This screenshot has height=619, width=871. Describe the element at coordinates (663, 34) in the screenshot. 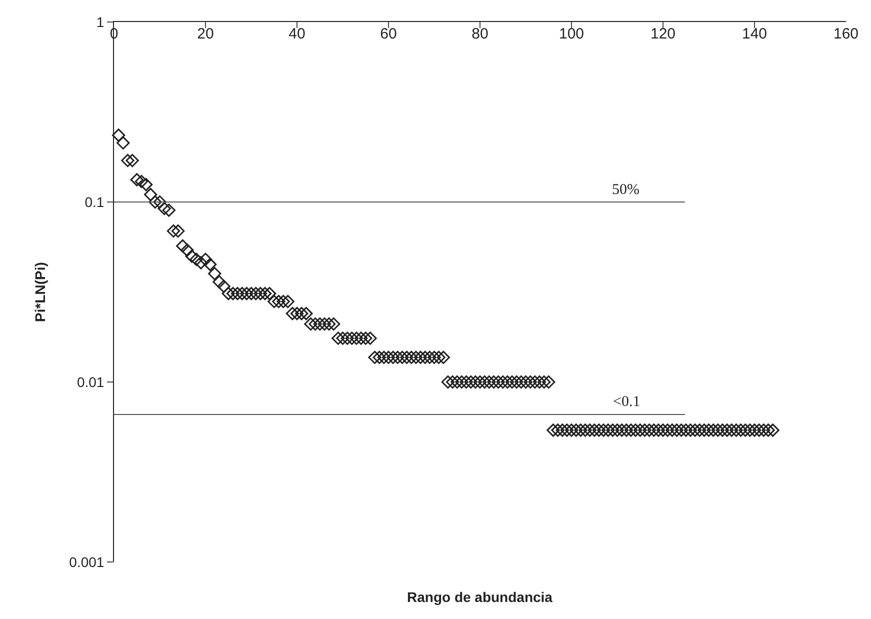

I see `x-tick-label: 120` at that location.